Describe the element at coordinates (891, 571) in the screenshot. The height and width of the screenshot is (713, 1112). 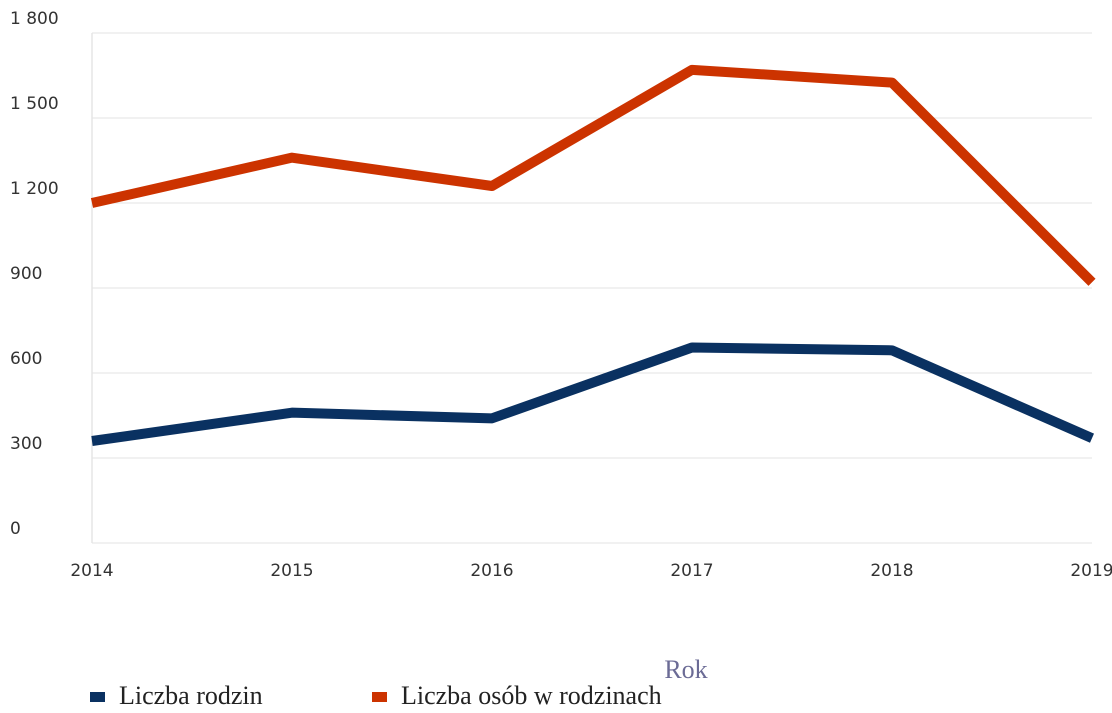
I see `x-tick-label: 2018` at that location.